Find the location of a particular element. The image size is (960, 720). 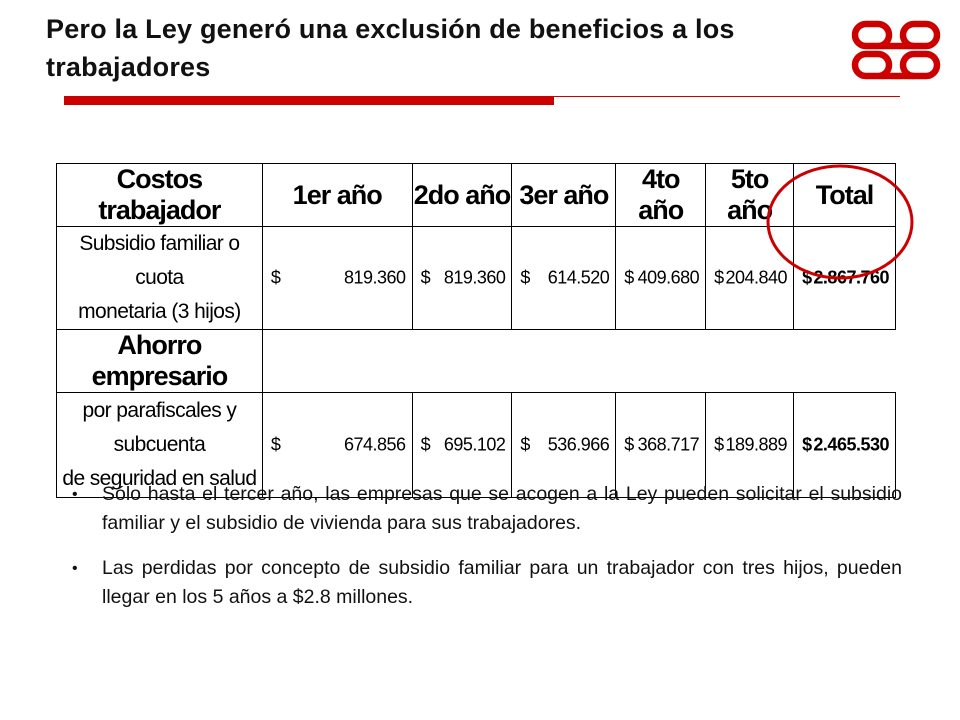

section-label: Ahorro empresario is located at coordinates (159, 361).